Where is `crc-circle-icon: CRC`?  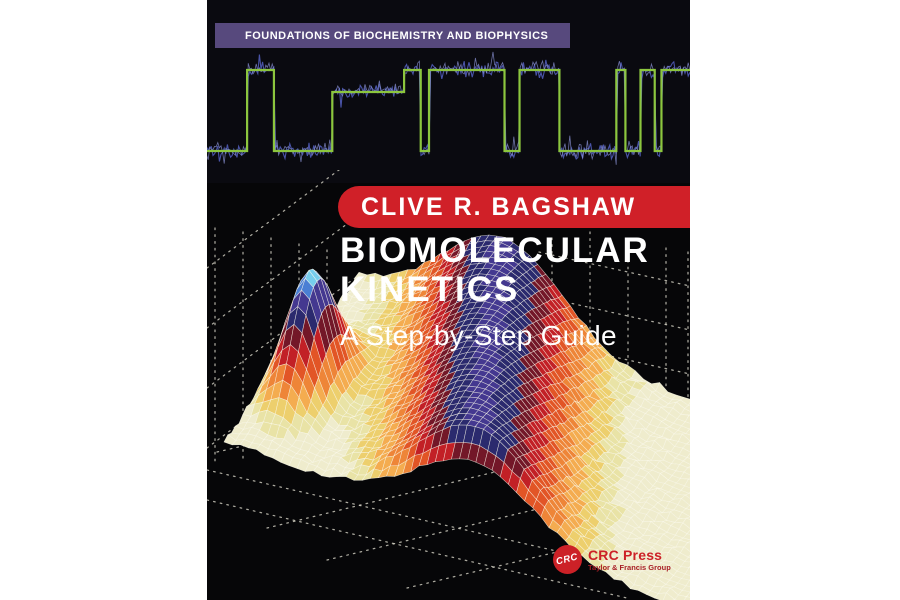 crc-circle-icon: CRC is located at coordinates (567, 559).